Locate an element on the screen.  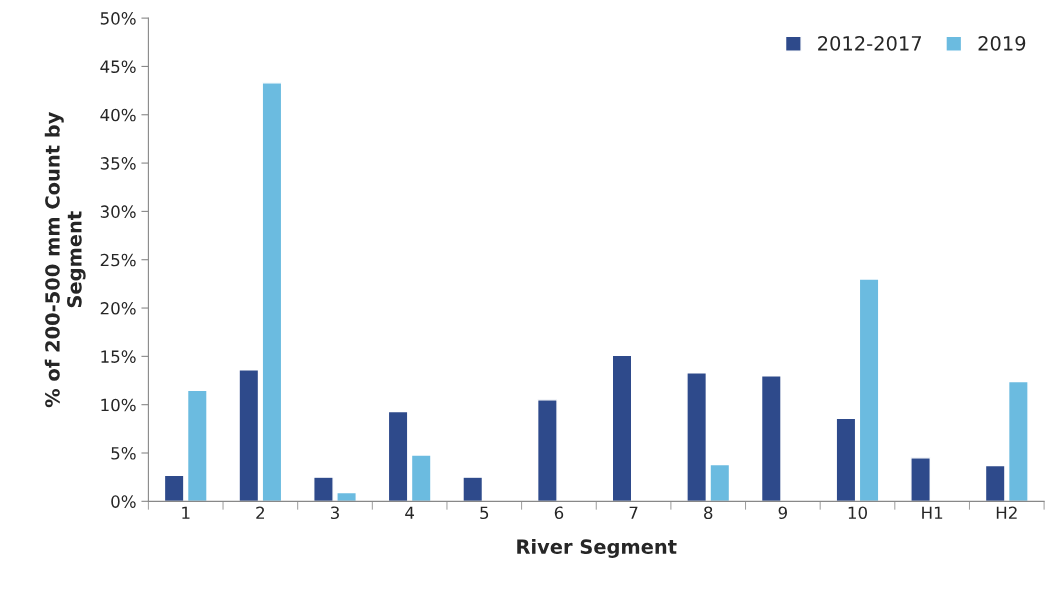
y-tick-label: 30% is located at coordinates (118, 211).